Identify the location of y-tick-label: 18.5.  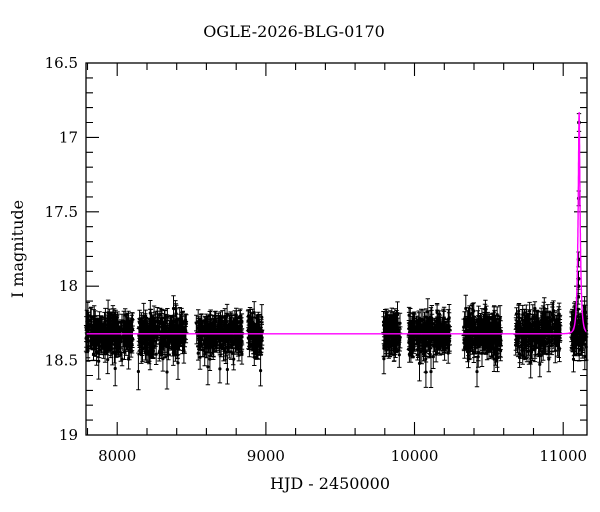
(61, 361).